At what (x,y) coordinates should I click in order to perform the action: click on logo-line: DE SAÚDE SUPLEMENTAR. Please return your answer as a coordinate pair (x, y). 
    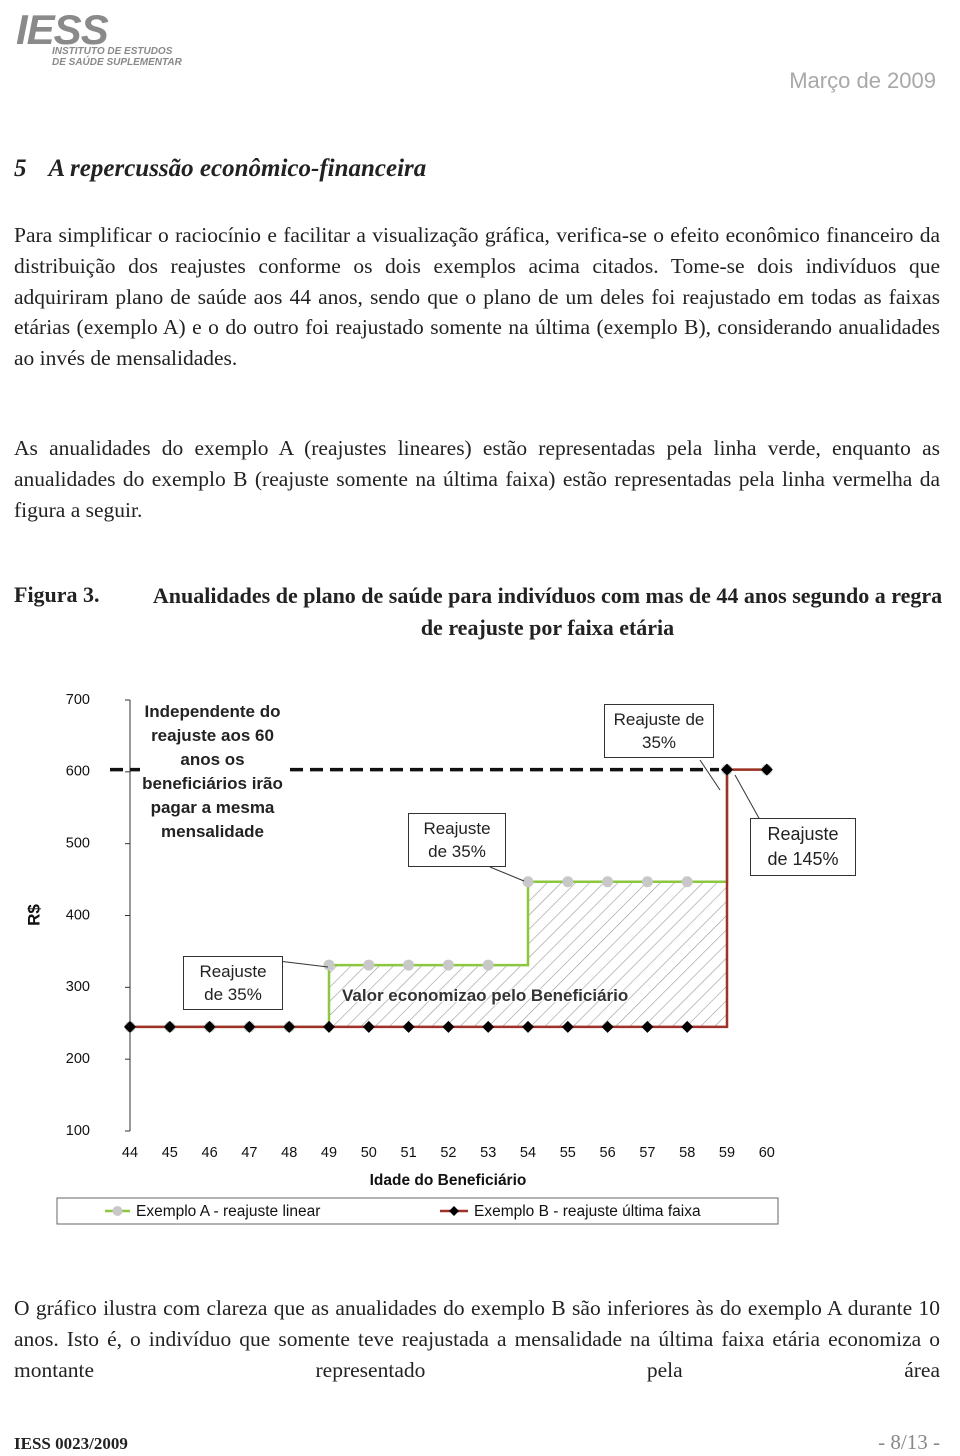
    Looking at the image, I should click on (117, 62).